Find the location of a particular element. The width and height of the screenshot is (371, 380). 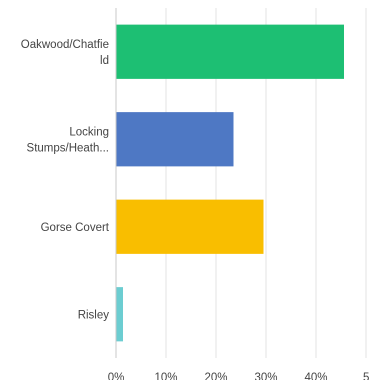

x-tick-label: 20% is located at coordinates (215, 376).